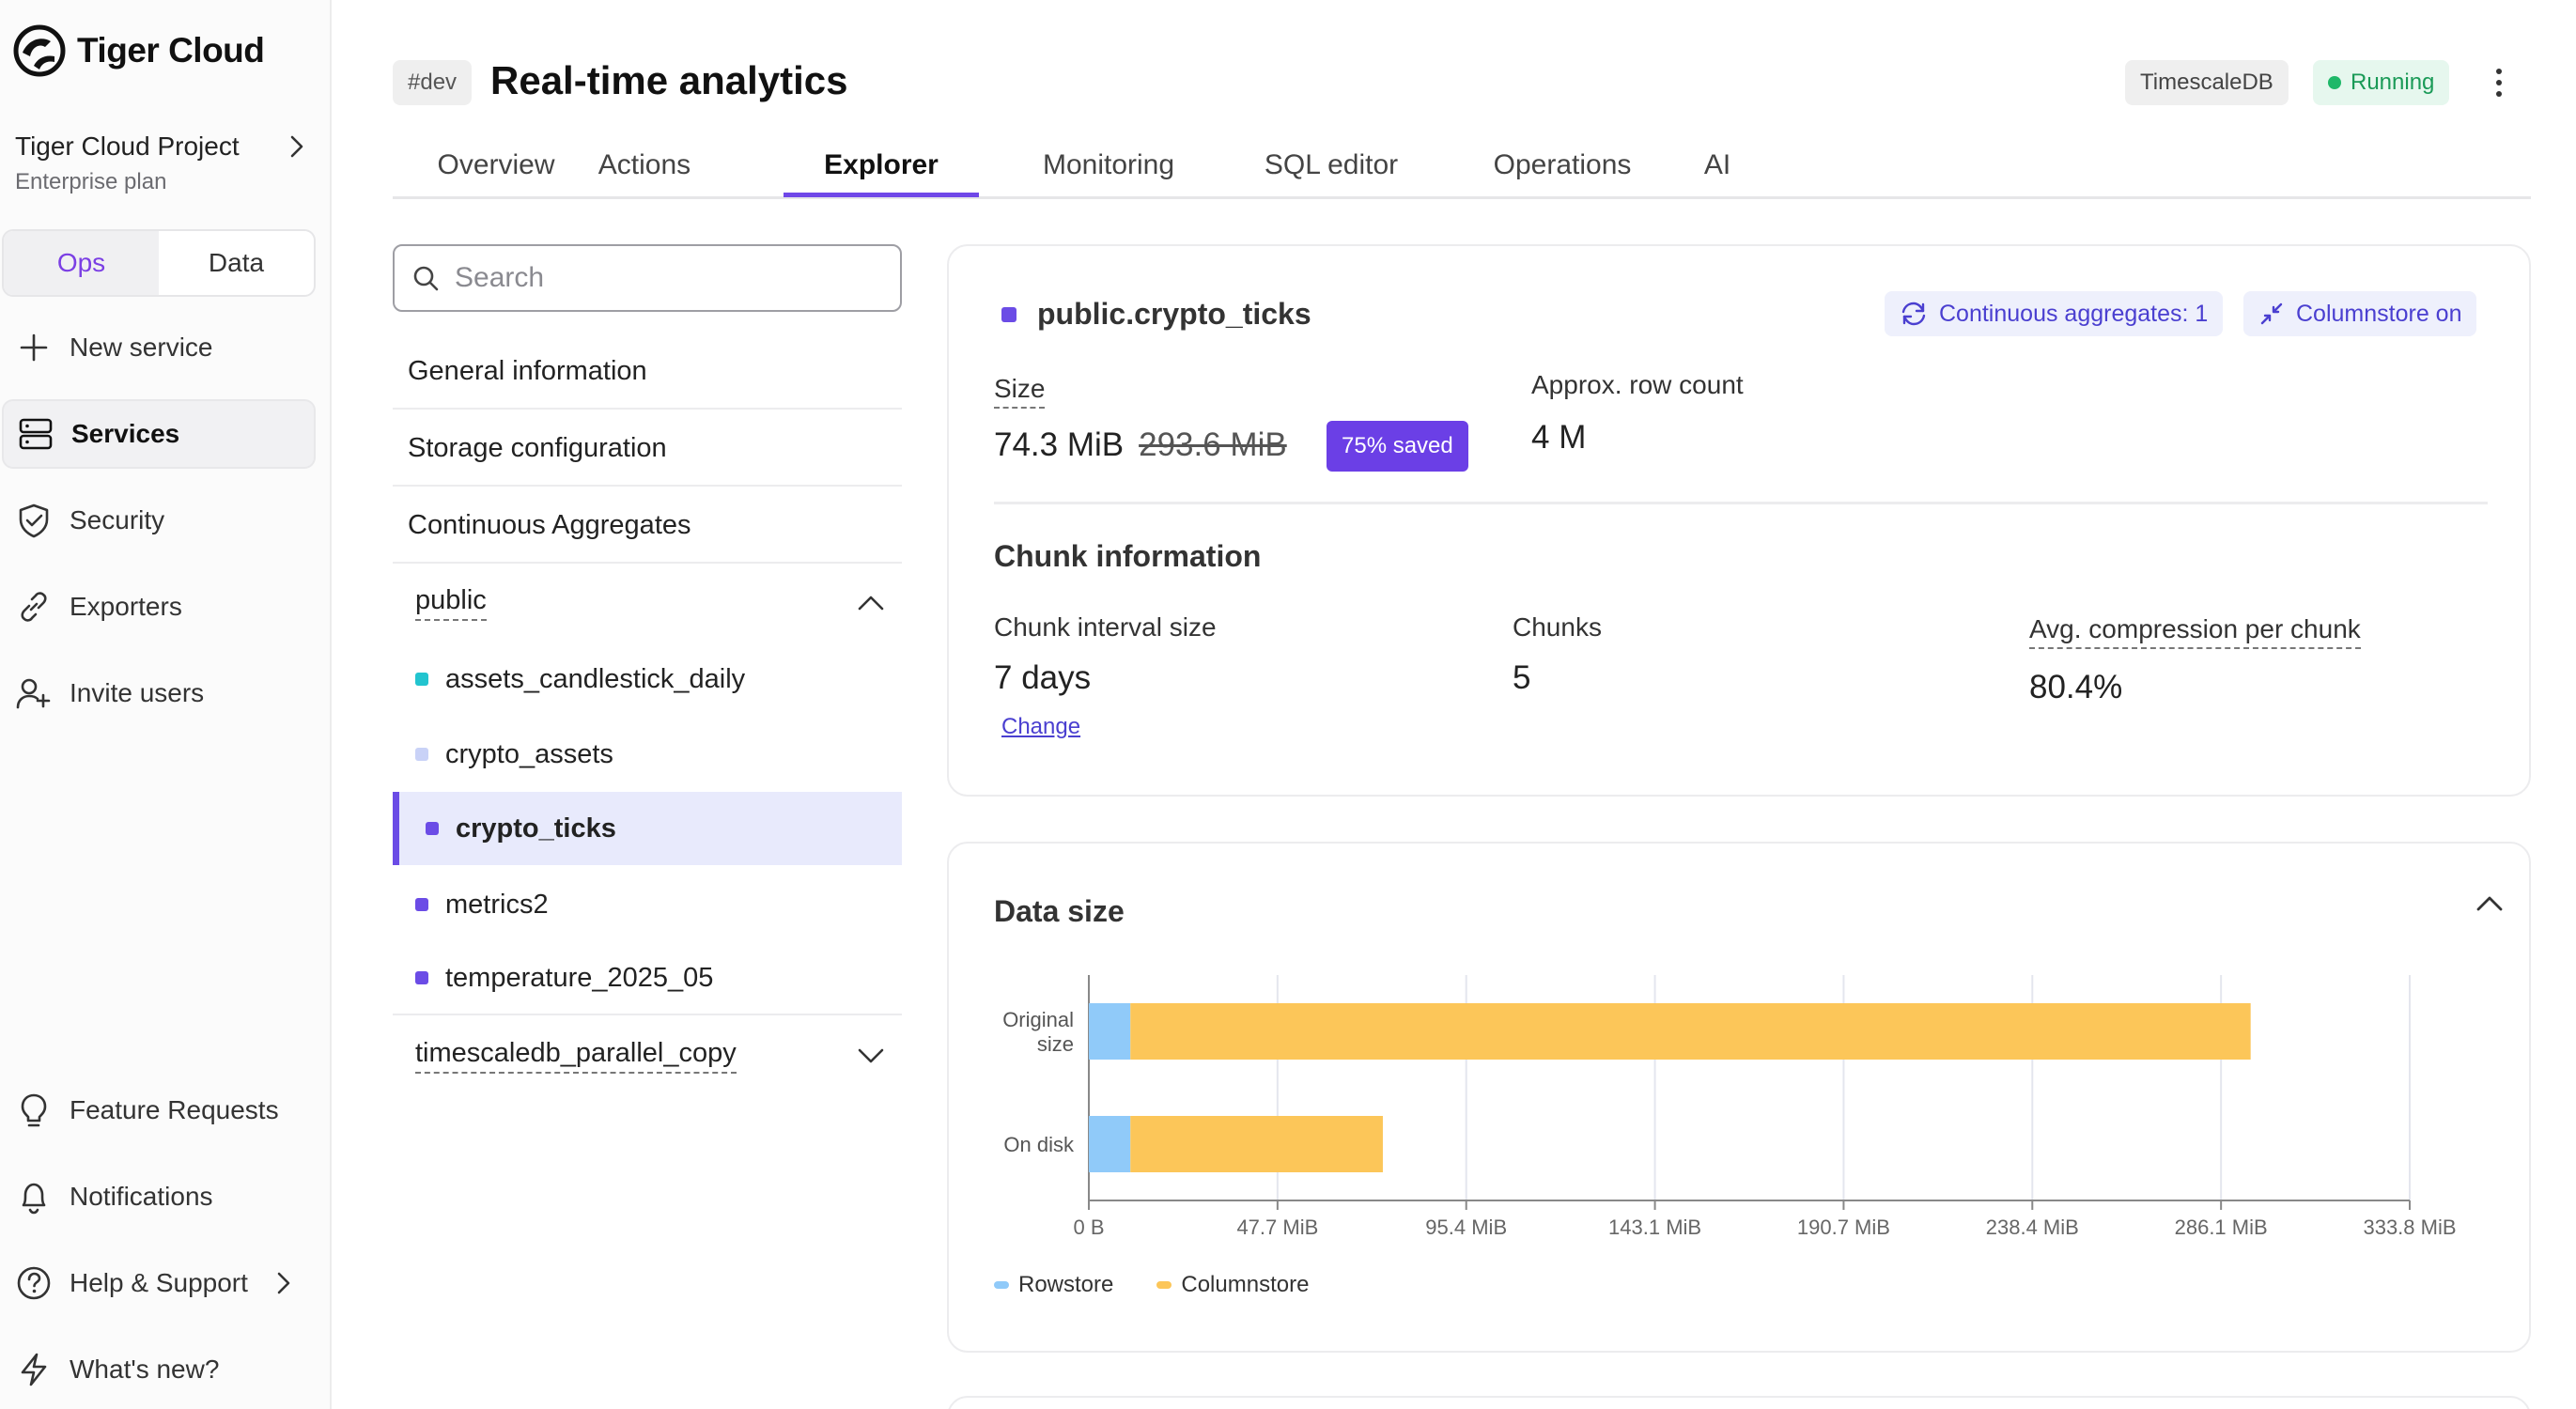 Image resolution: width=2576 pixels, height=1409 pixels. I want to click on sidebar-item-new-service: New service, so click(159, 347).